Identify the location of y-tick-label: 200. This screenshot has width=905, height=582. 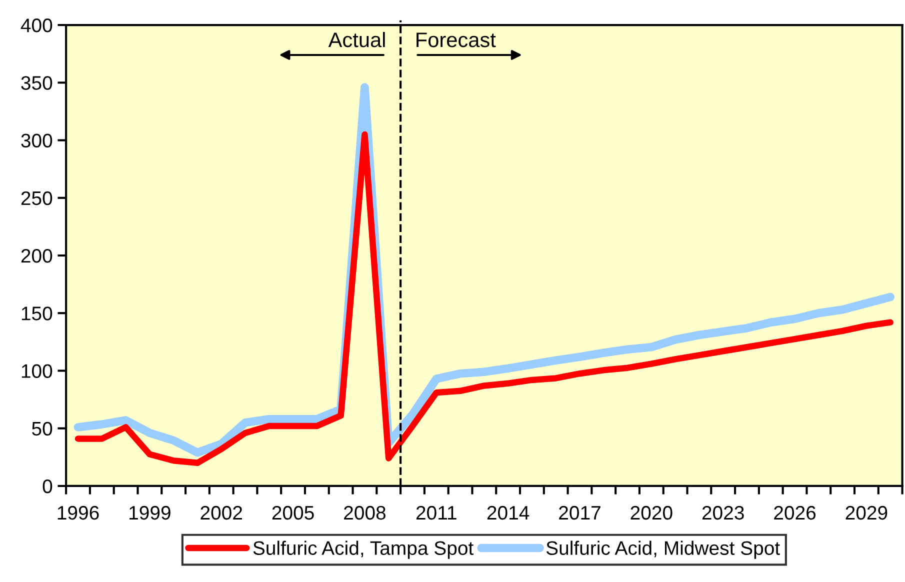
(36, 255).